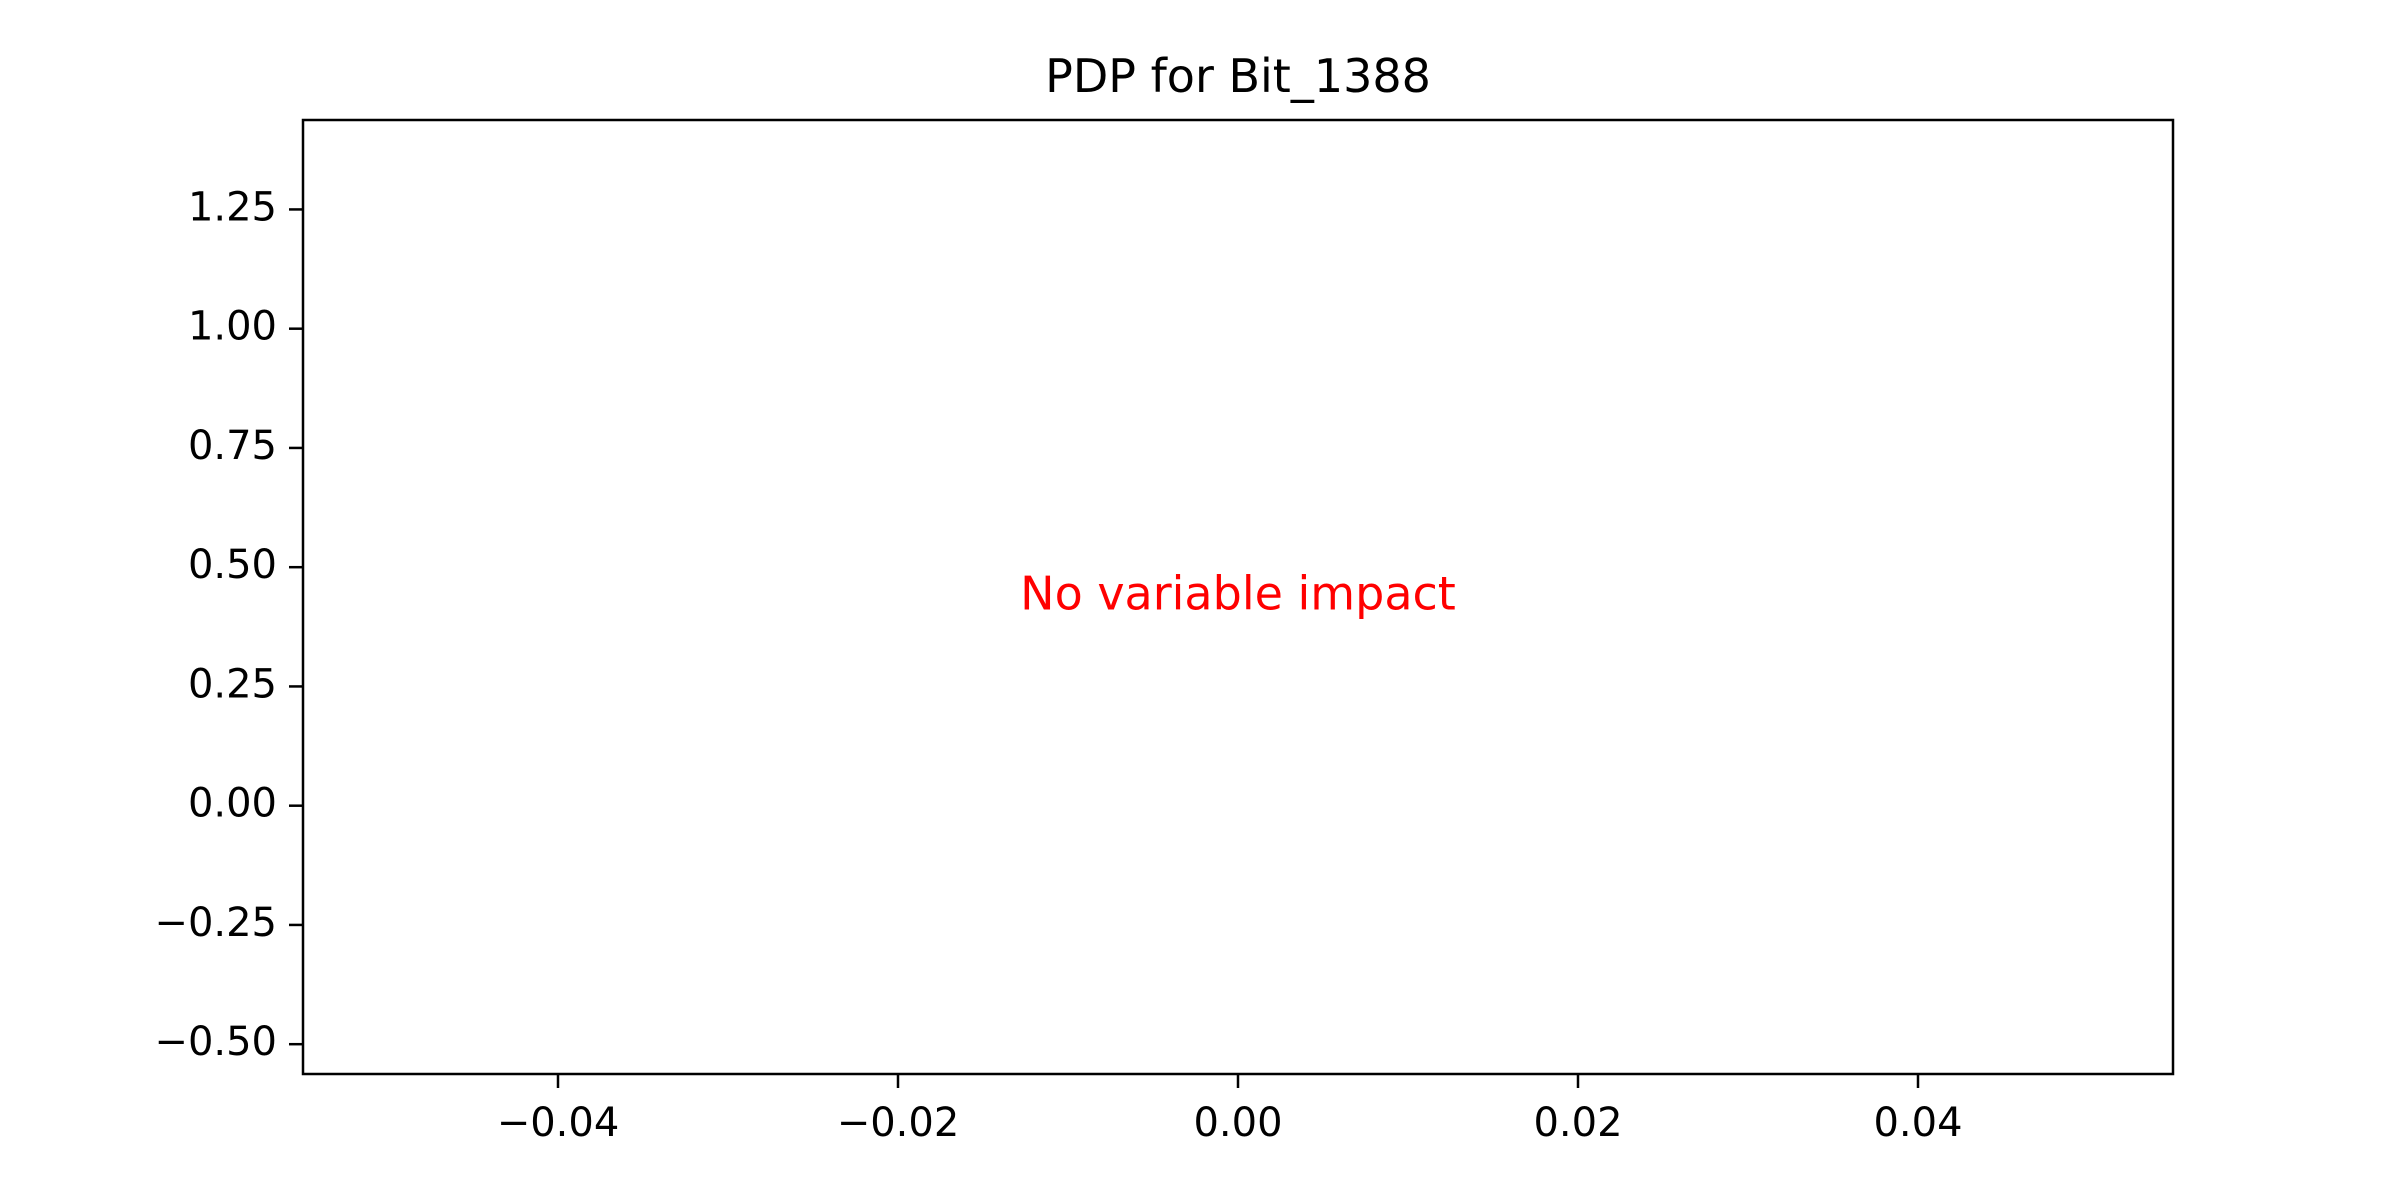 The height and width of the screenshot is (1200, 2400). What do you see at coordinates (232, 684) in the screenshot?
I see `y-tick-label: 0.25` at bounding box center [232, 684].